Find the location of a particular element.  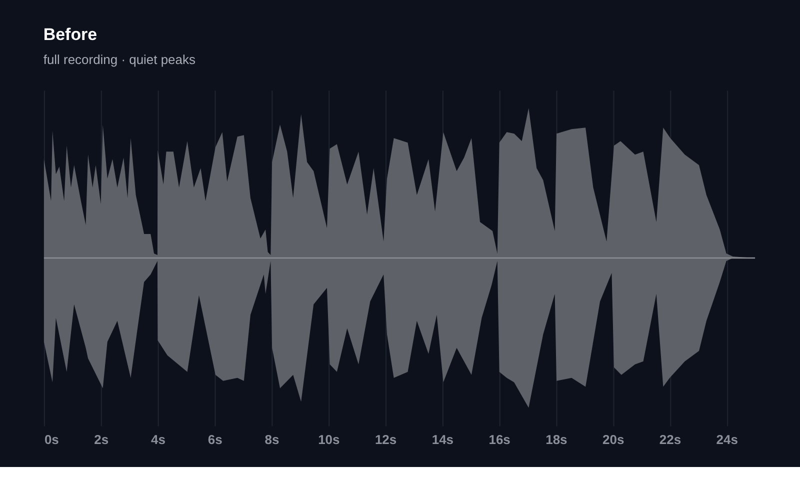

x-tick-label: 10s is located at coordinates (329, 440).